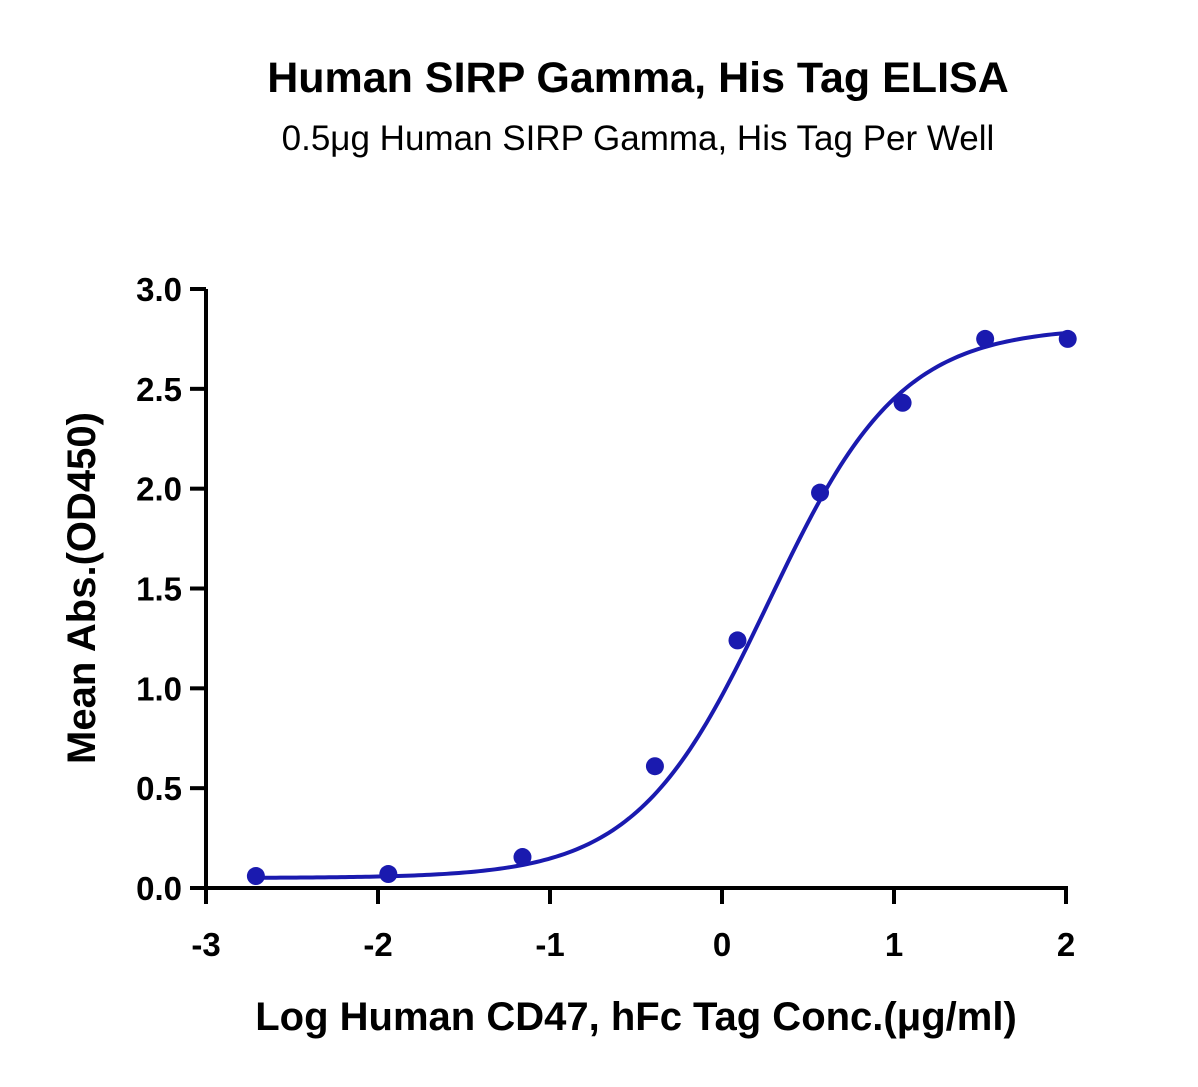 This screenshot has height=1087, width=1198. Describe the element at coordinates (159, 389) in the screenshot. I see `y-tick-label: 2.5` at that location.